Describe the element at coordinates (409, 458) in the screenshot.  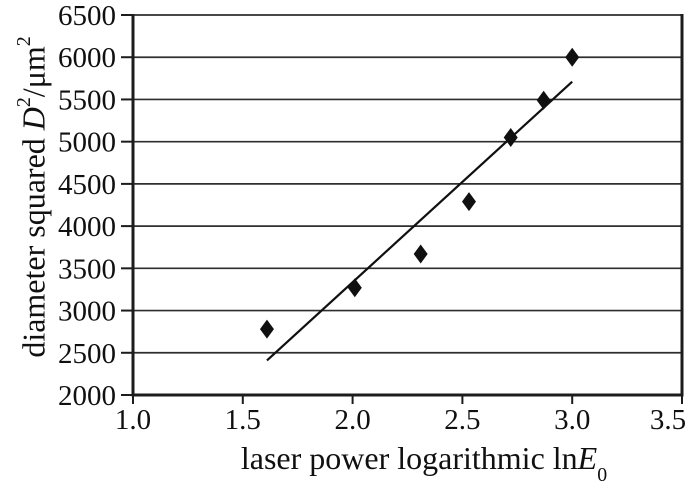
I see `x-axis-title-text: laser power logarithmic ln` at that location.